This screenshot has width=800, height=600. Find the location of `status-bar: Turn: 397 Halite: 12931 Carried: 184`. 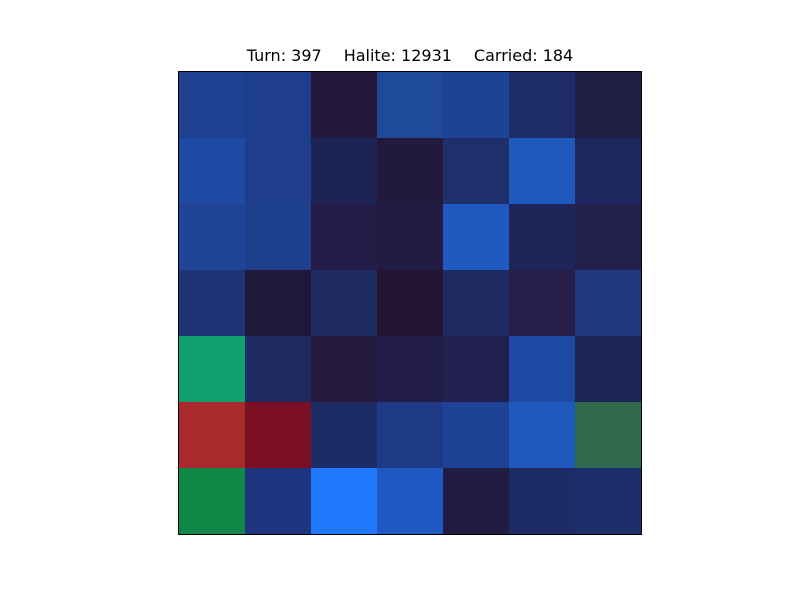

status-bar: Turn: 397 Halite: 12931 Carried: 184 is located at coordinates (400, 55).